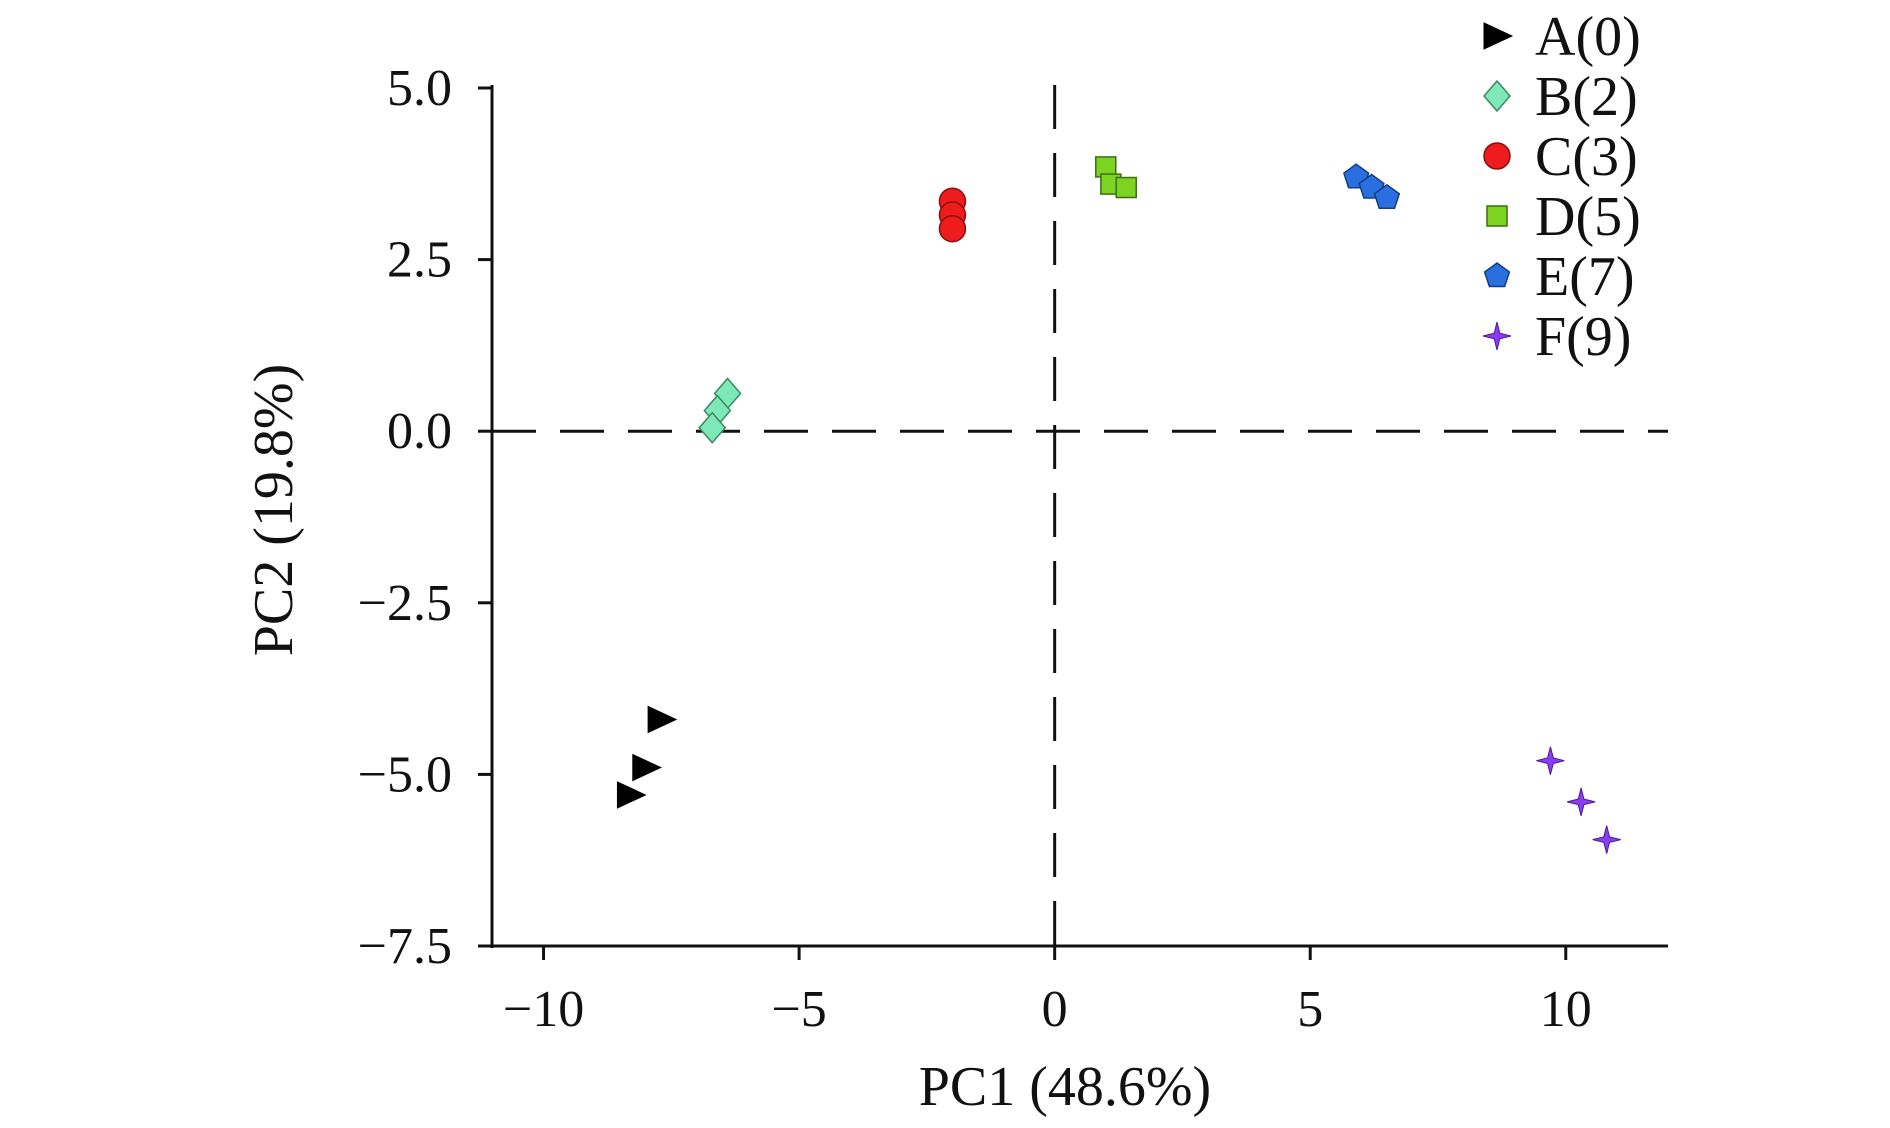 The height and width of the screenshot is (1128, 1890). What do you see at coordinates (798, 1009) in the screenshot?
I see `x-tick-label: −5` at bounding box center [798, 1009].